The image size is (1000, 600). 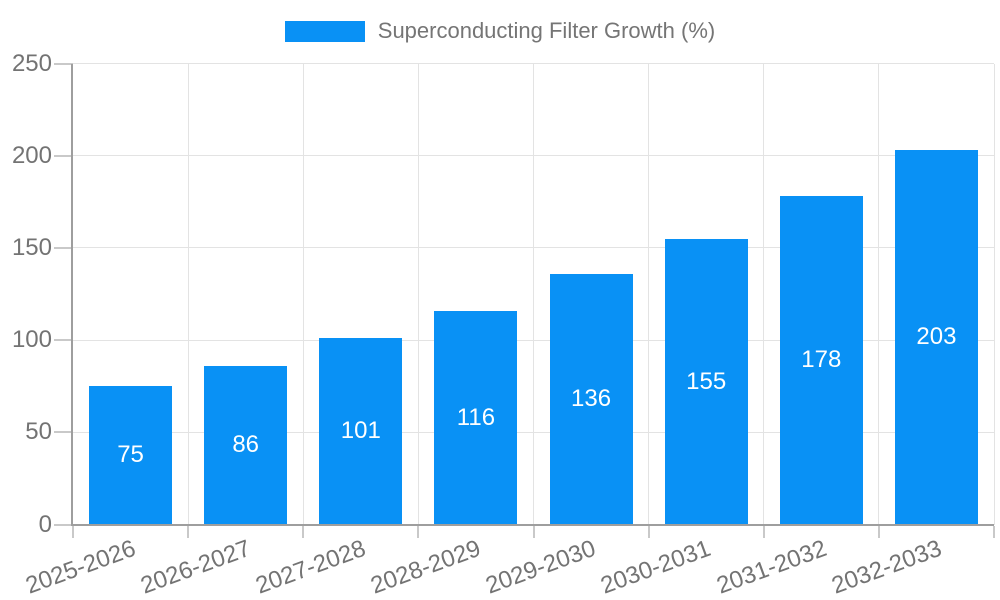 I want to click on bar: 136, so click(x=591, y=399).